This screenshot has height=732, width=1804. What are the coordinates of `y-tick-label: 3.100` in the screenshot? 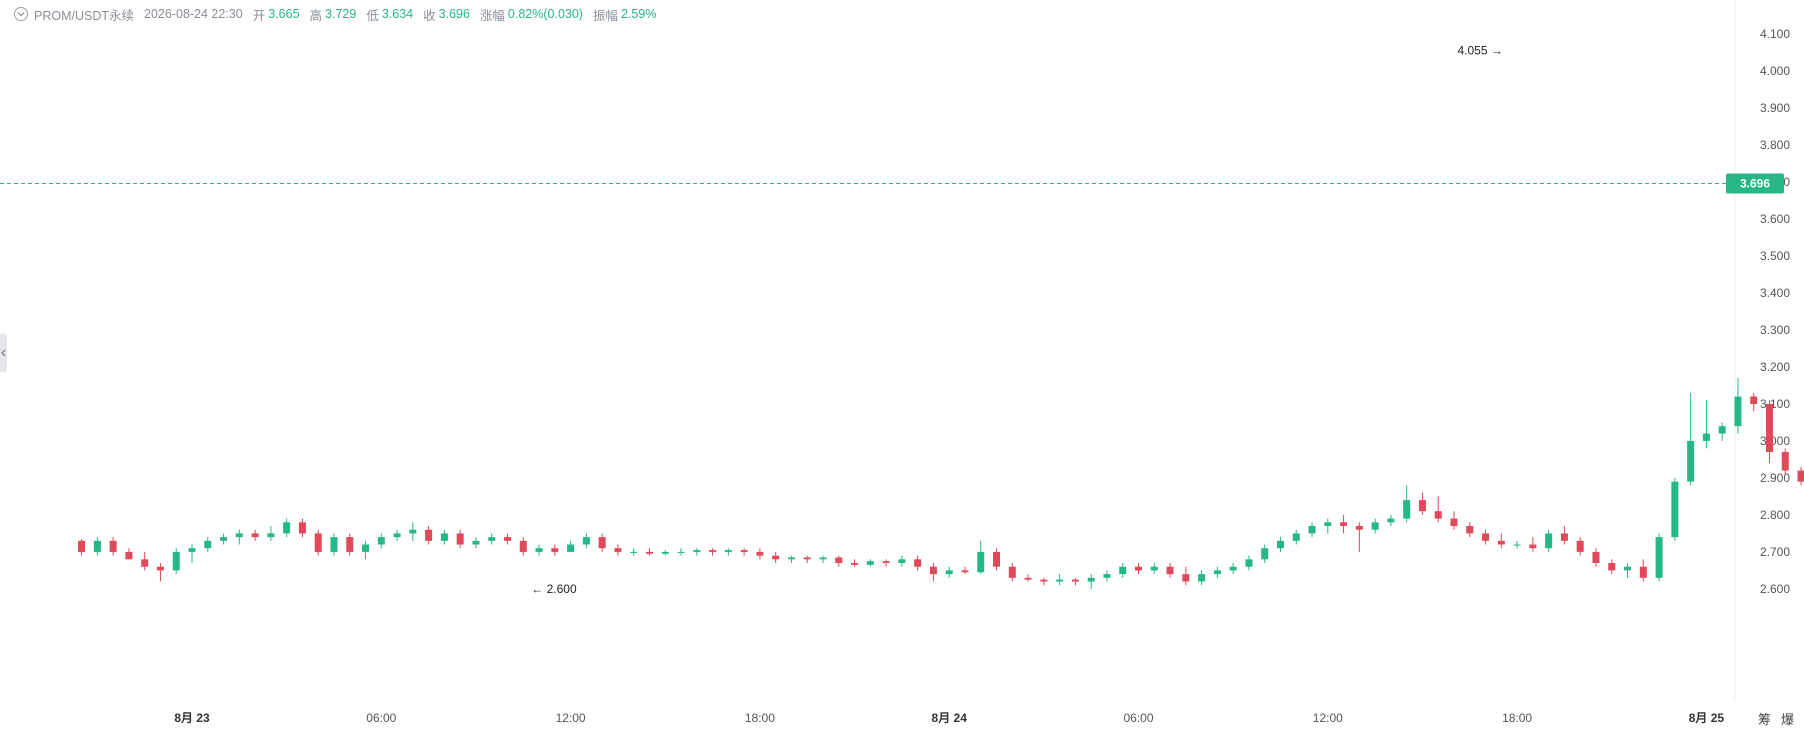 It's located at (1775, 404).